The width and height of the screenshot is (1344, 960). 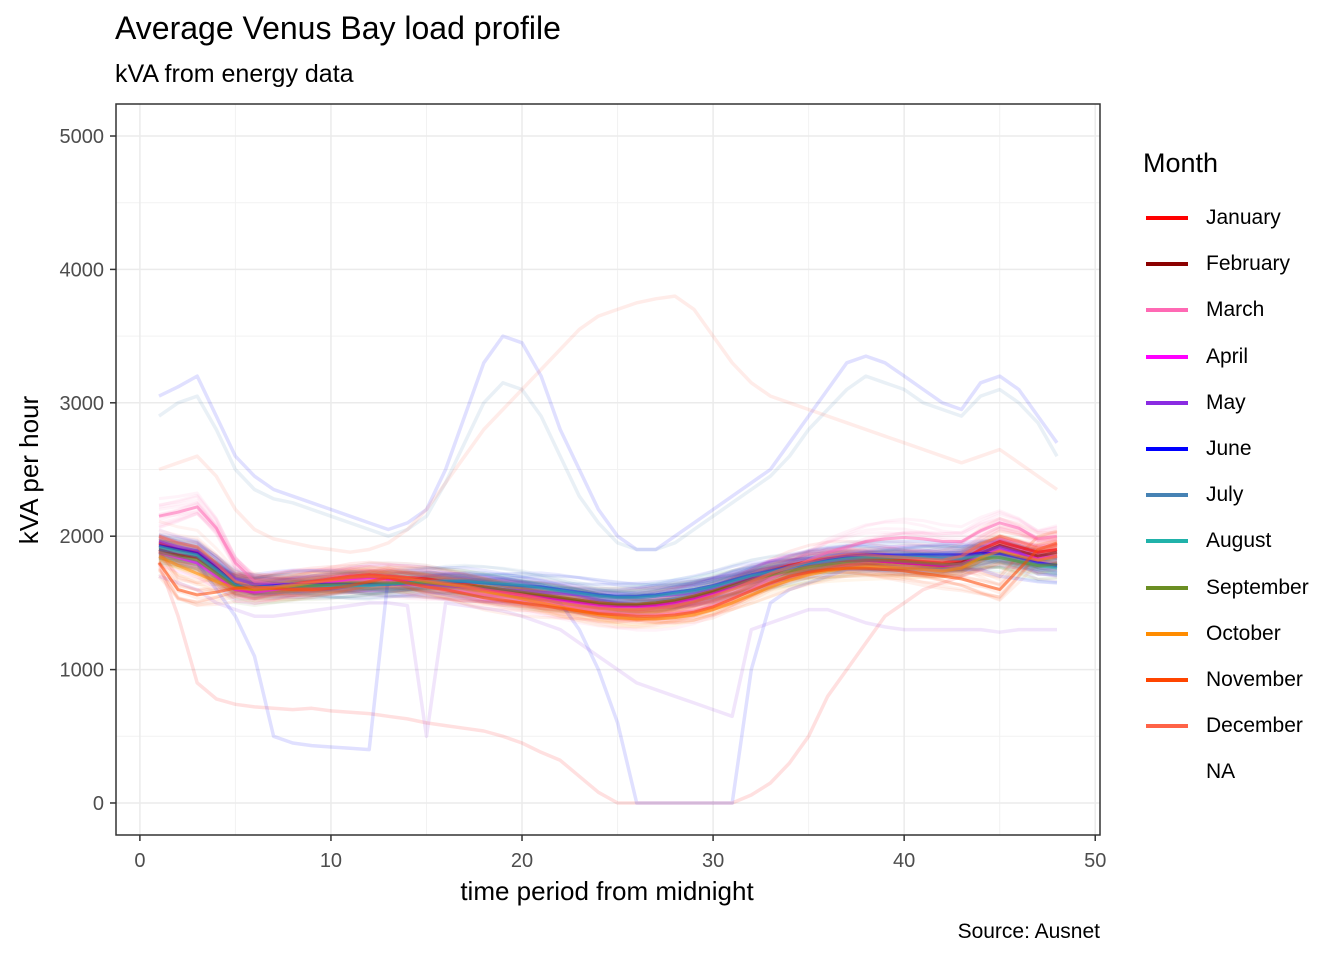 I want to click on legend-label: July, so click(x=1225, y=495).